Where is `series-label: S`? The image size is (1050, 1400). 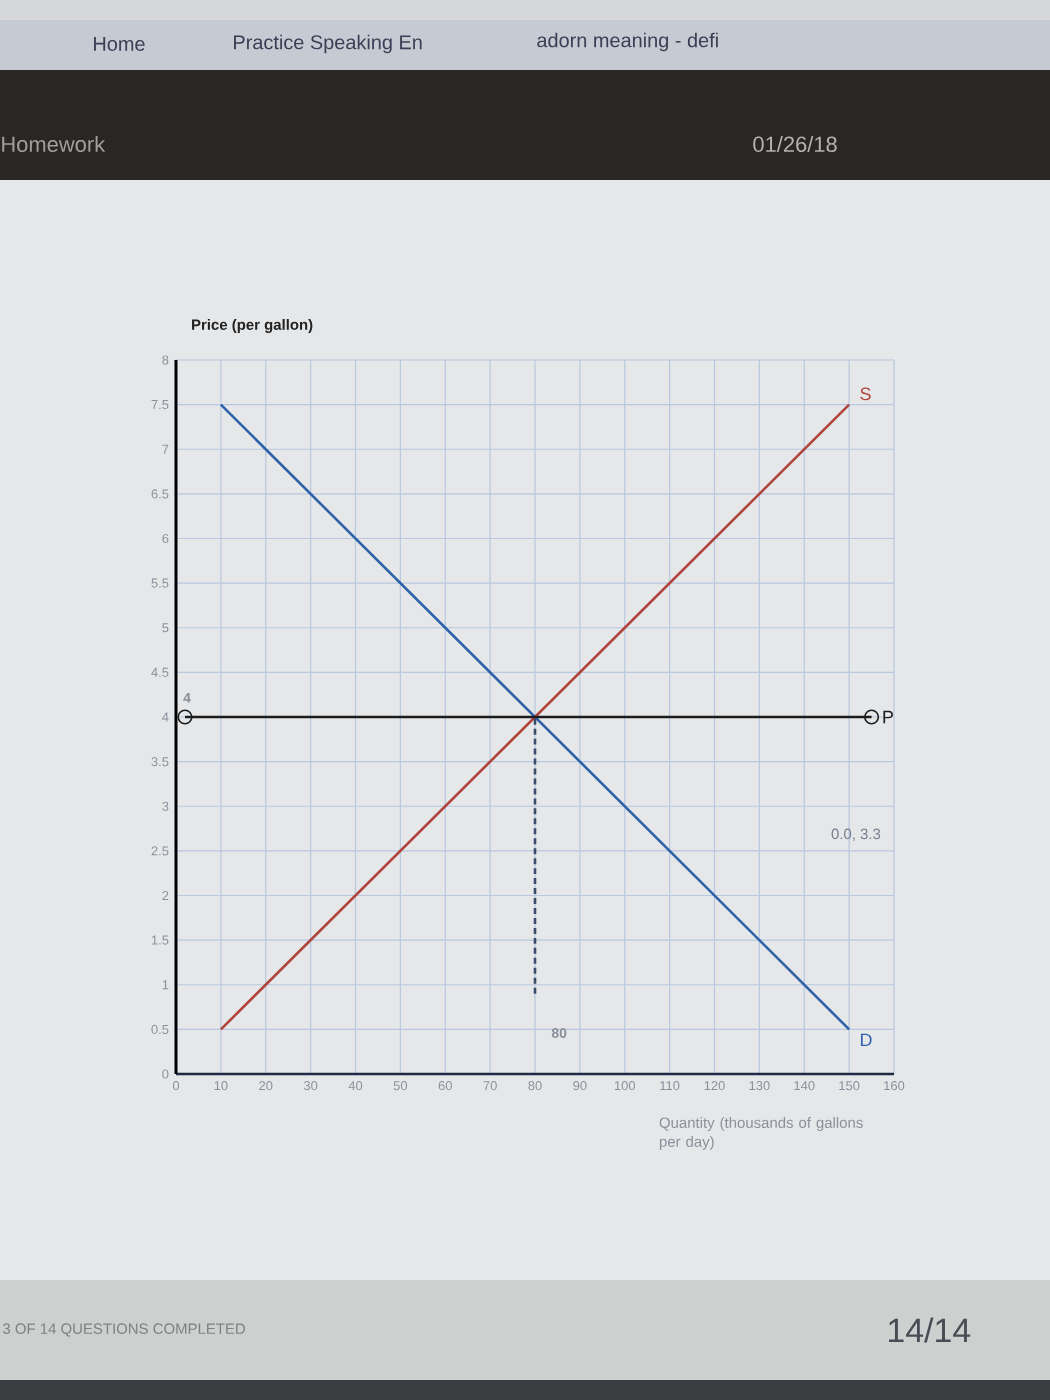 series-label: S is located at coordinates (865, 394).